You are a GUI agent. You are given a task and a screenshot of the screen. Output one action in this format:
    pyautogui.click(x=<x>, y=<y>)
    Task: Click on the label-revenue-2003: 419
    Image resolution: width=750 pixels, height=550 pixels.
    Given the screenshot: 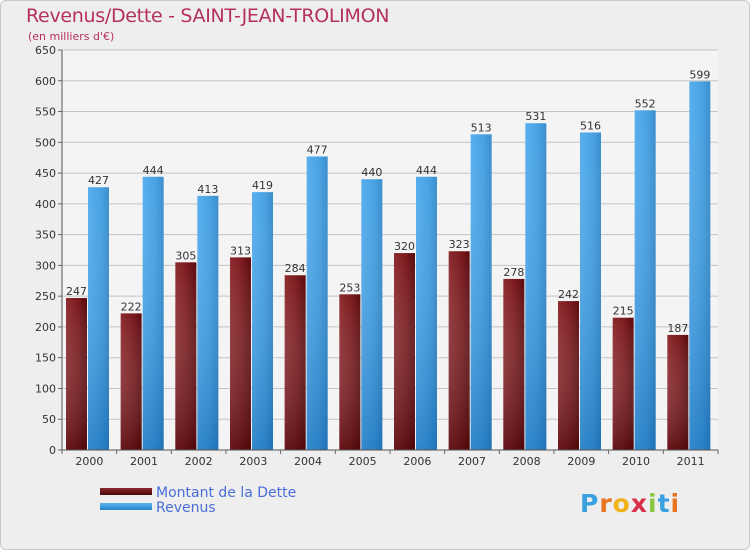 What is the action you would take?
    pyautogui.click(x=262, y=185)
    